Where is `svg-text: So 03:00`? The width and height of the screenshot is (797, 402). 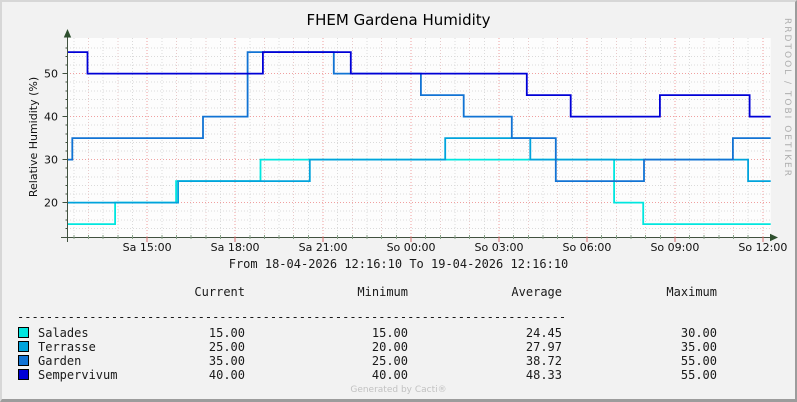
svg-text: So 03:00 is located at coordinates (499, 247).